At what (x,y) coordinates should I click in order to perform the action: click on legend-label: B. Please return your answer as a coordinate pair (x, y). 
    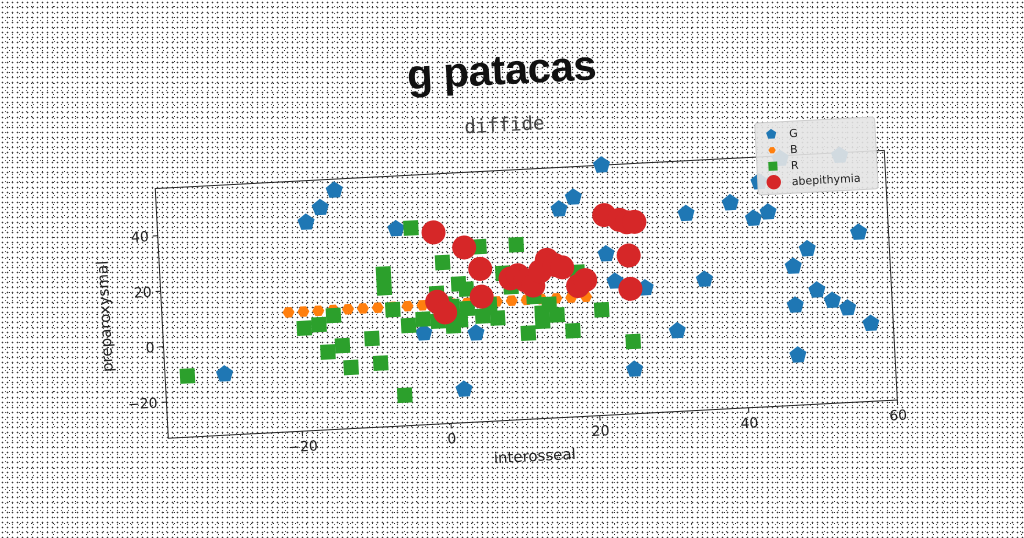
    Looking at the image, I should click on (794, 149).